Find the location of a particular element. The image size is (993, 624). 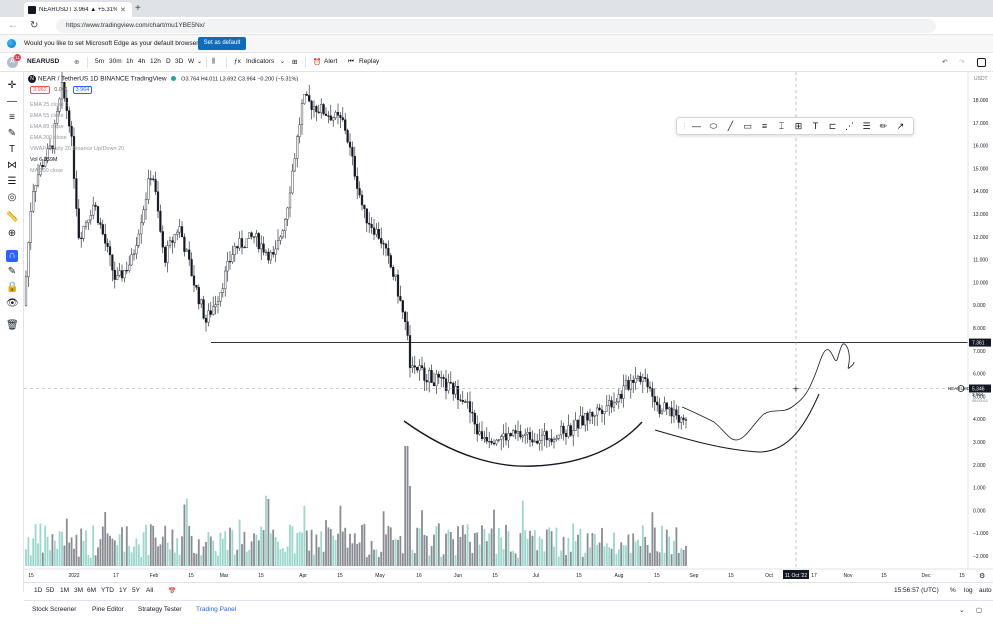

alert-button: Alert is located at coordinates (331, 61).